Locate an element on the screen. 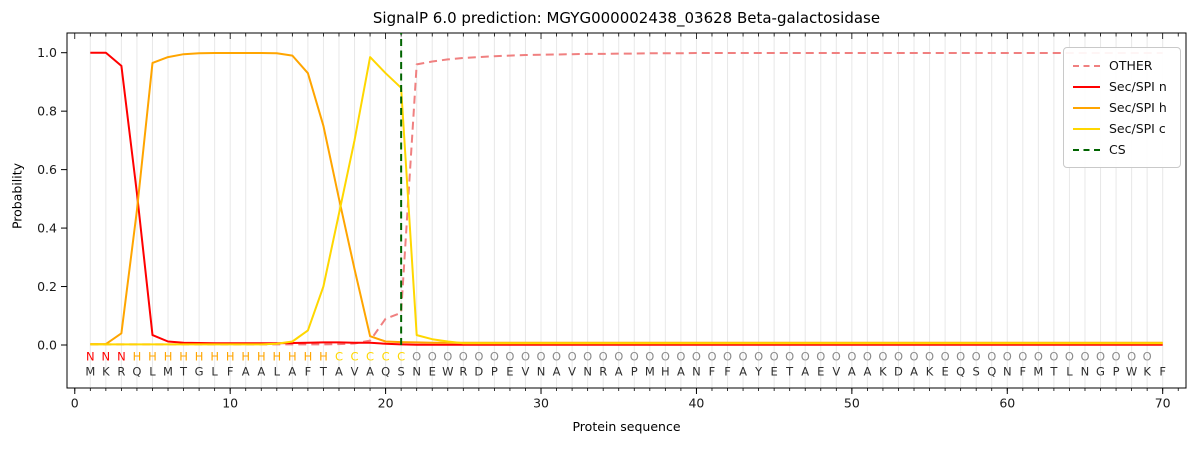  legend-line-sec-spi-n is located at coordinates (1086, 86).